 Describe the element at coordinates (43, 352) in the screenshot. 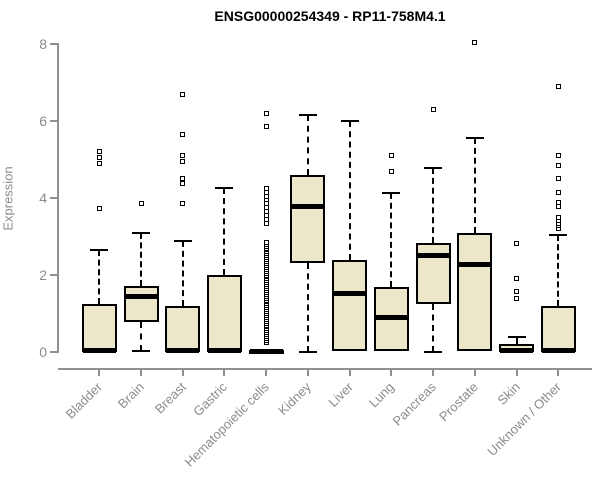

I see `y-tick-label: 0` at that location.